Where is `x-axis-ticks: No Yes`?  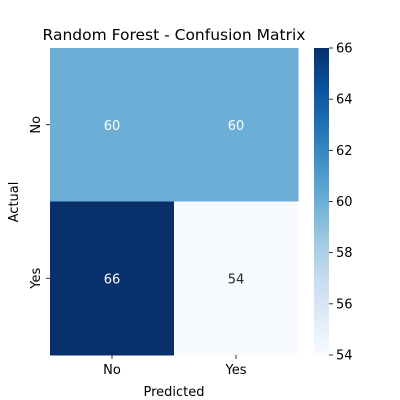
x-axis-ticks: No Yes is located at coordinates (175, 366).